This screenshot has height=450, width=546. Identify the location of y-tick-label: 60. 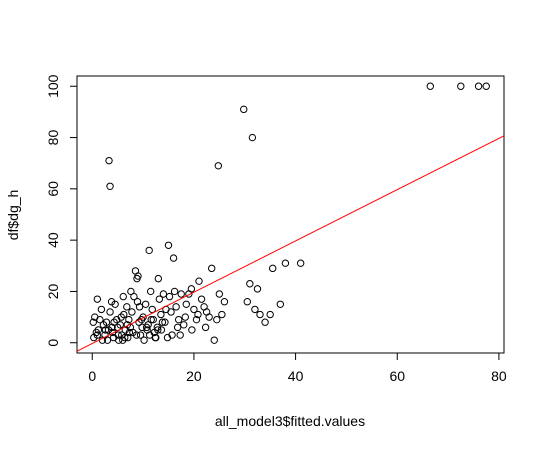
(53, 189).